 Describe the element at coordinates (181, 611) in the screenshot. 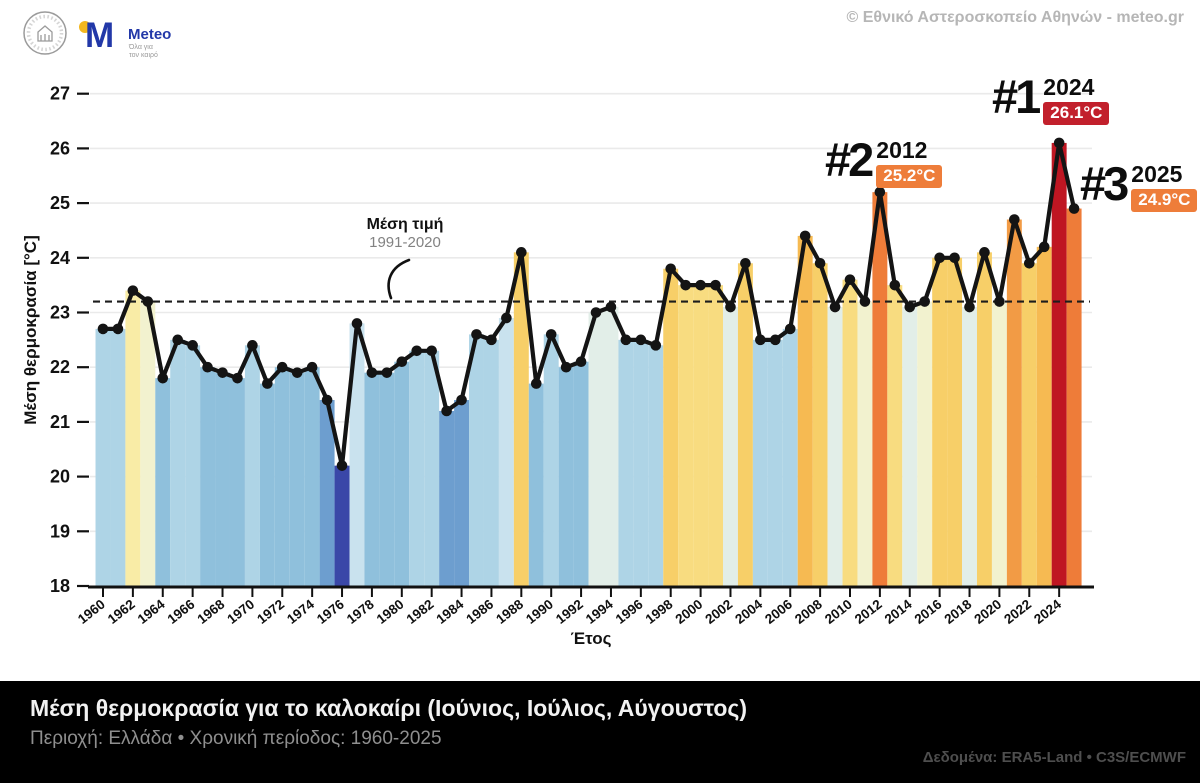

I see `x-tick-label: 1966` at that location.